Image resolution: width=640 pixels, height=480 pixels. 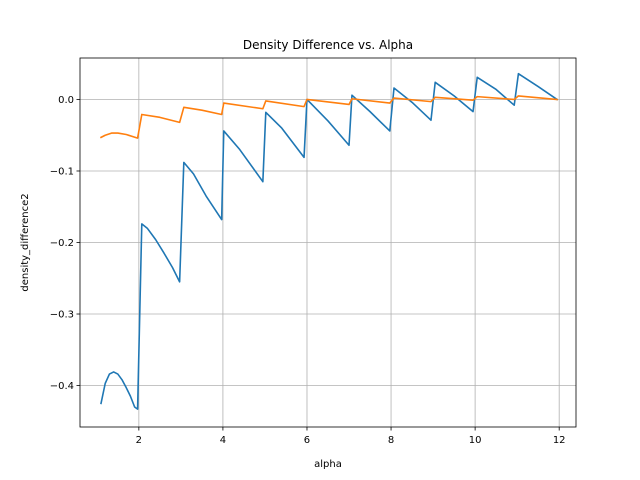 I want to click on y-tick-label: 0.0, so click(x=66, y=100).